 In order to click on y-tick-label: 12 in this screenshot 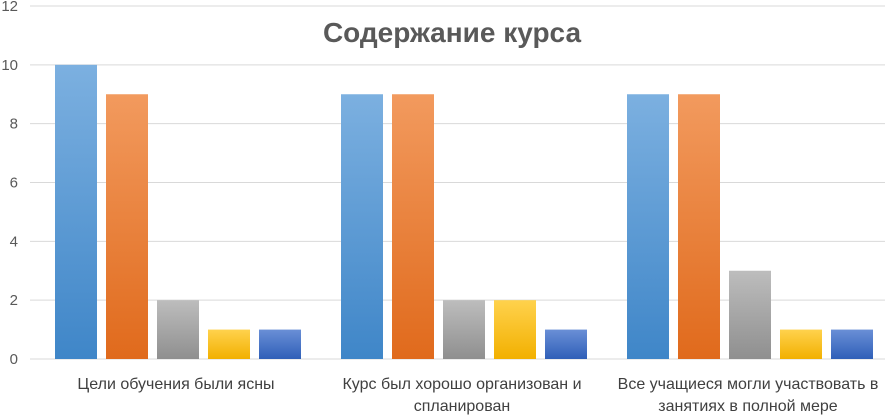, I will do `click(9, 7)`.